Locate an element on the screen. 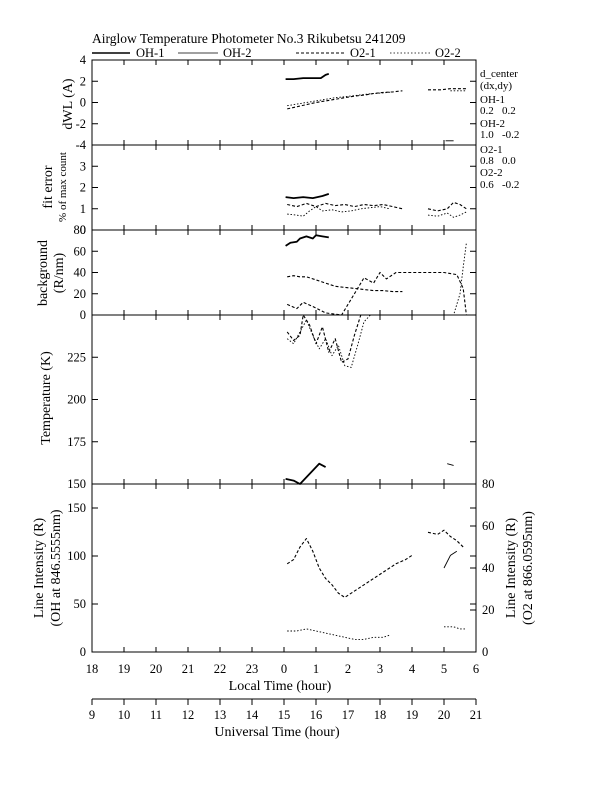  notes-oh1-value: 0.2 0.2 is located at coordinates (498, 111).